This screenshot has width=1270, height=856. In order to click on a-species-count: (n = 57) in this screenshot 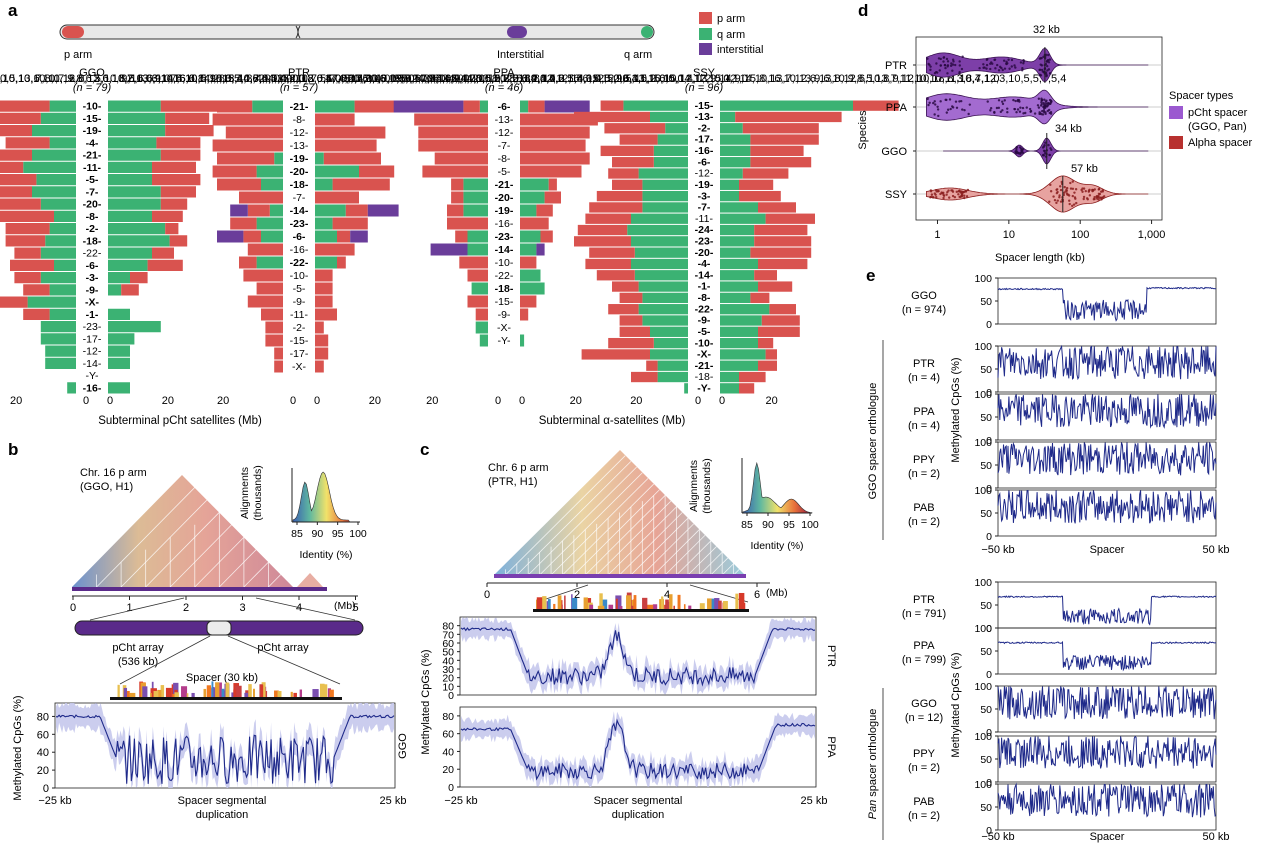, I will do `click(299, 88)`.